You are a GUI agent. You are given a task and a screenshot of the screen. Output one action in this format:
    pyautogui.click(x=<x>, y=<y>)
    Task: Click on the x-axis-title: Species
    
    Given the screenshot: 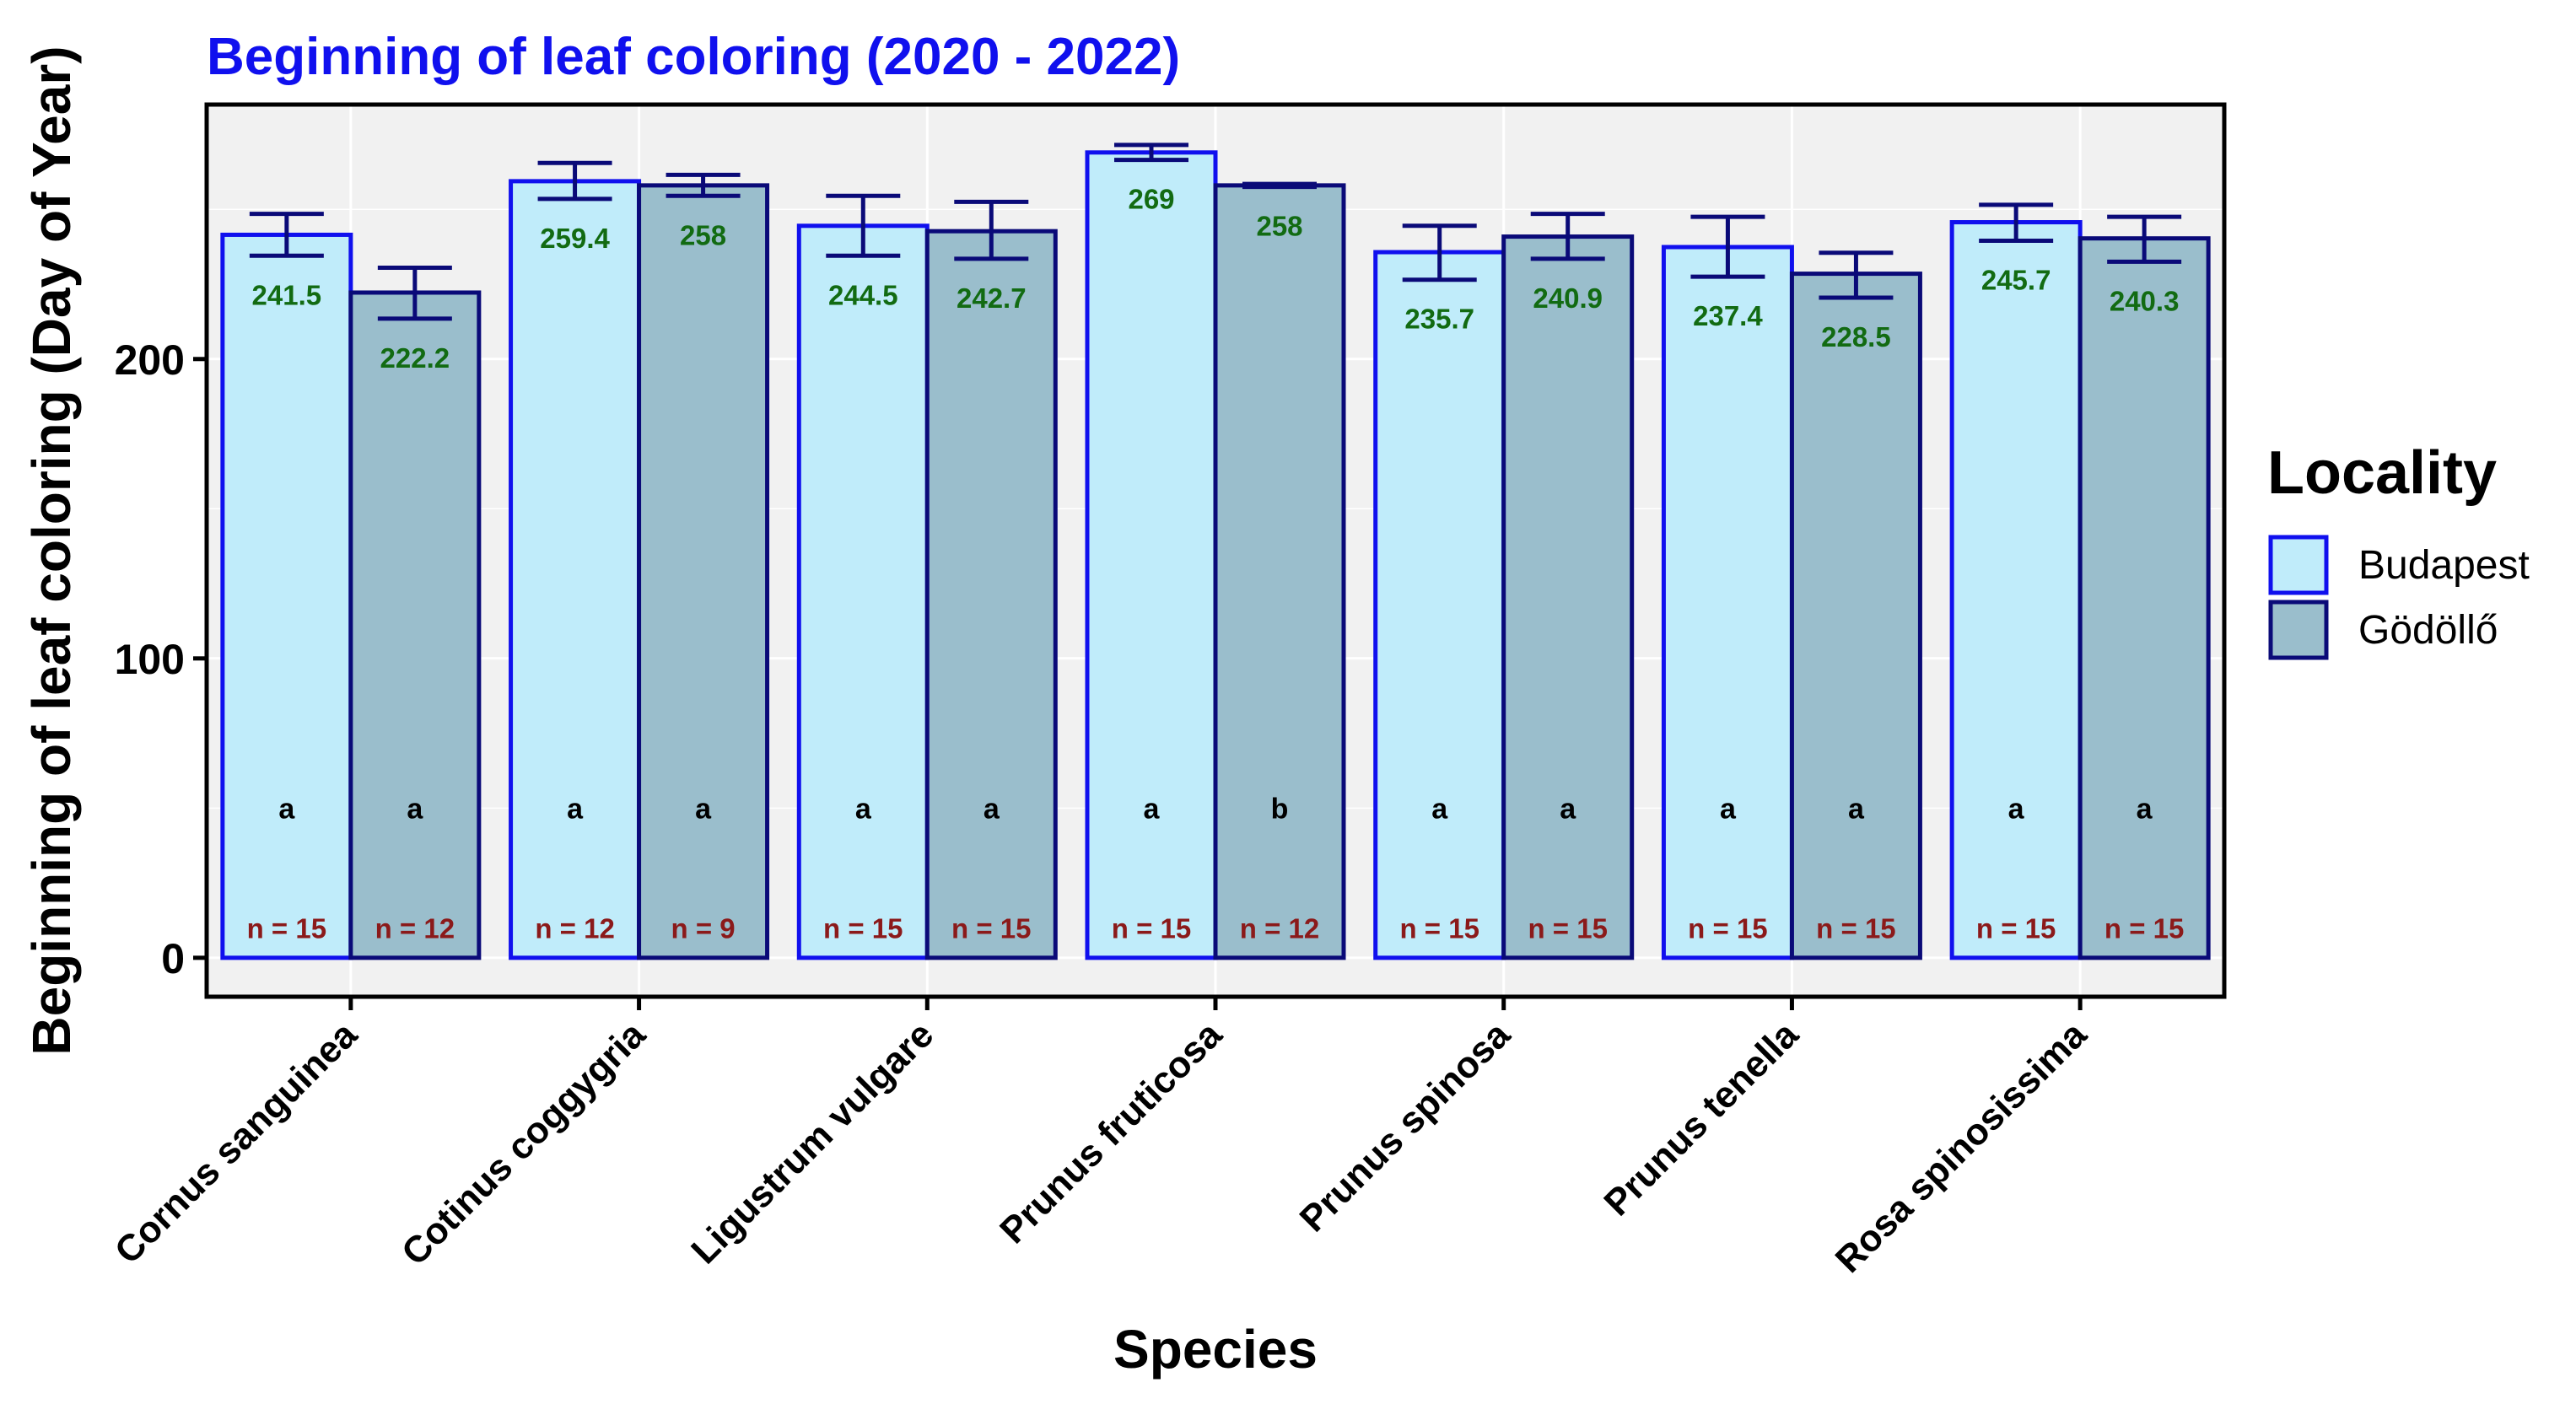 What is the action you would take?
    pyautogui.click(x=1215, y=1350)
    